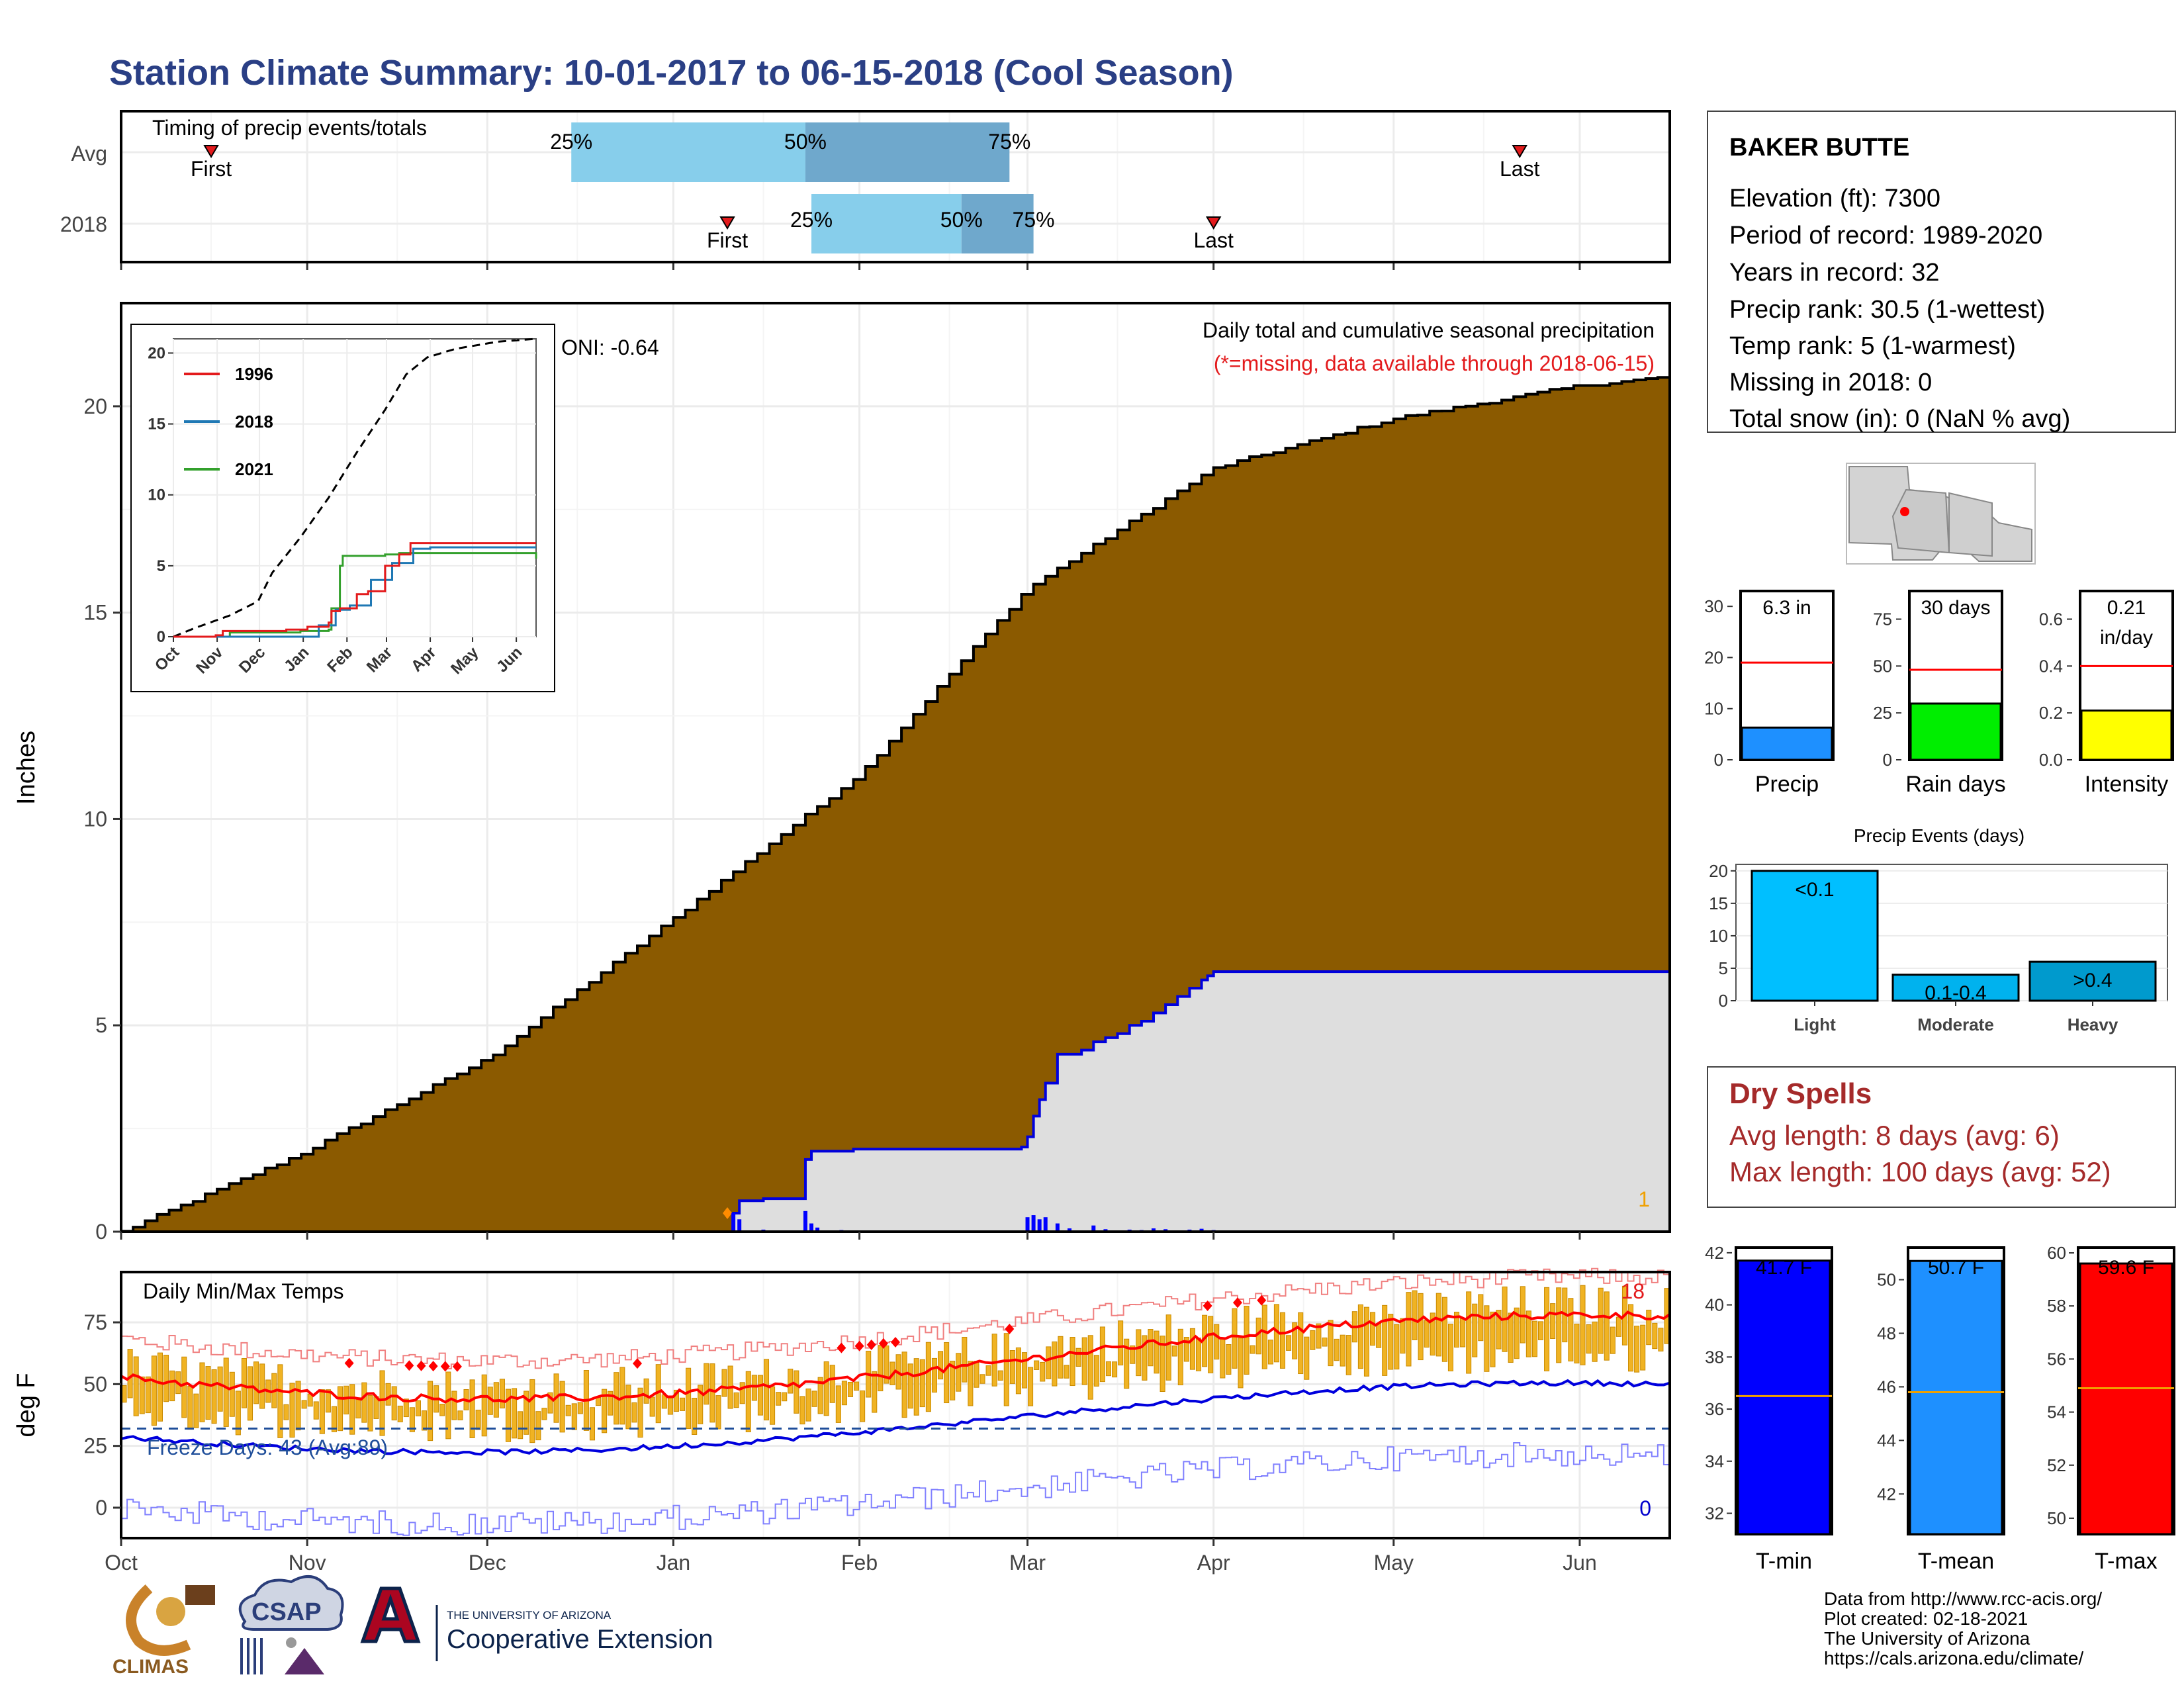  What do you see at coordinates (1784, 1561) in the screenshot?
I see `temp-bar-category-label: T-min` at bounding box center [1784, 1561].